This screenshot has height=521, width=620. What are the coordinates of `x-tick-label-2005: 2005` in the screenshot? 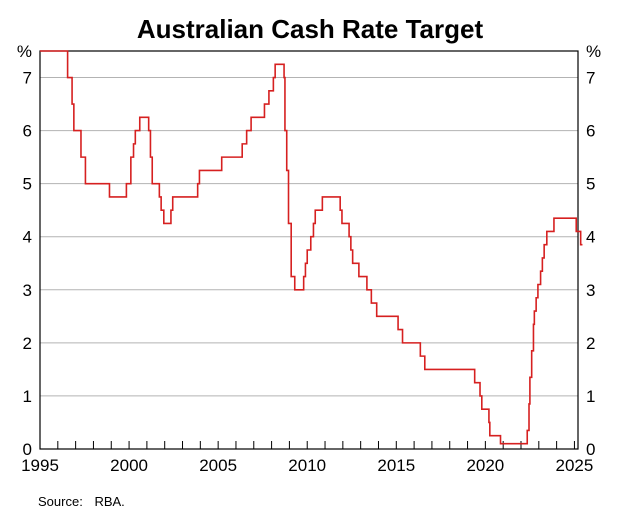 It's located at (218, 465).